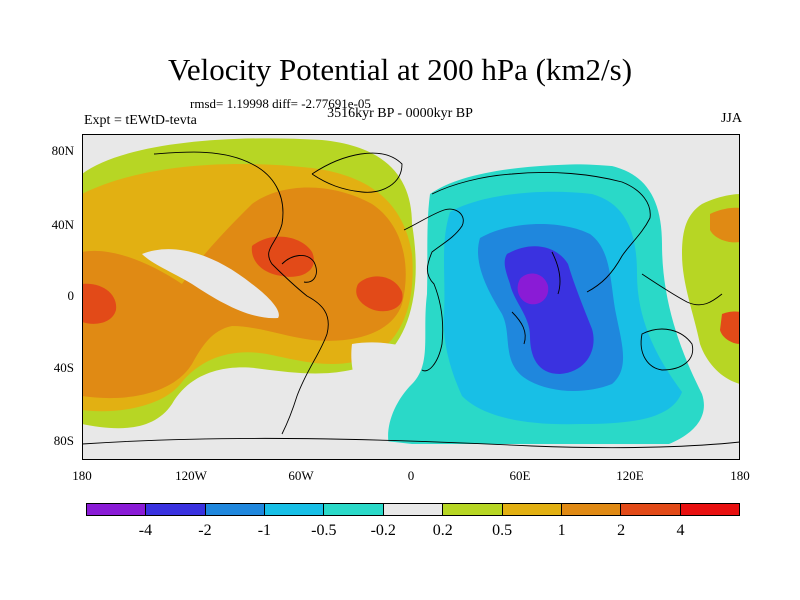  What do you see at coordinates (205, 530) in the screenshot?
I see `color-bar-label: -2` at bounding box center [205, 530].